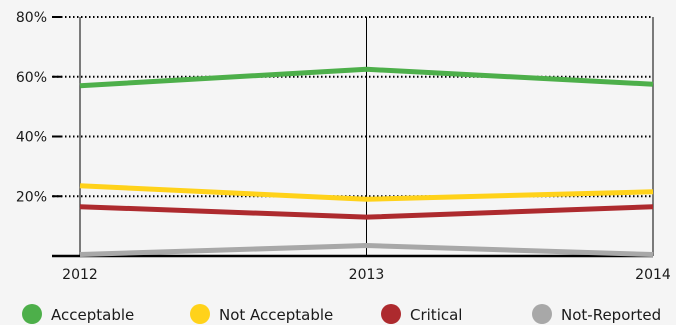 Image resolution: width=676 pixels, height=325 pixels. What do you see at coordinates (611, 315) in the screenshot?
I see `legend-label: Not-Reported` at bounding box center [611, 315].